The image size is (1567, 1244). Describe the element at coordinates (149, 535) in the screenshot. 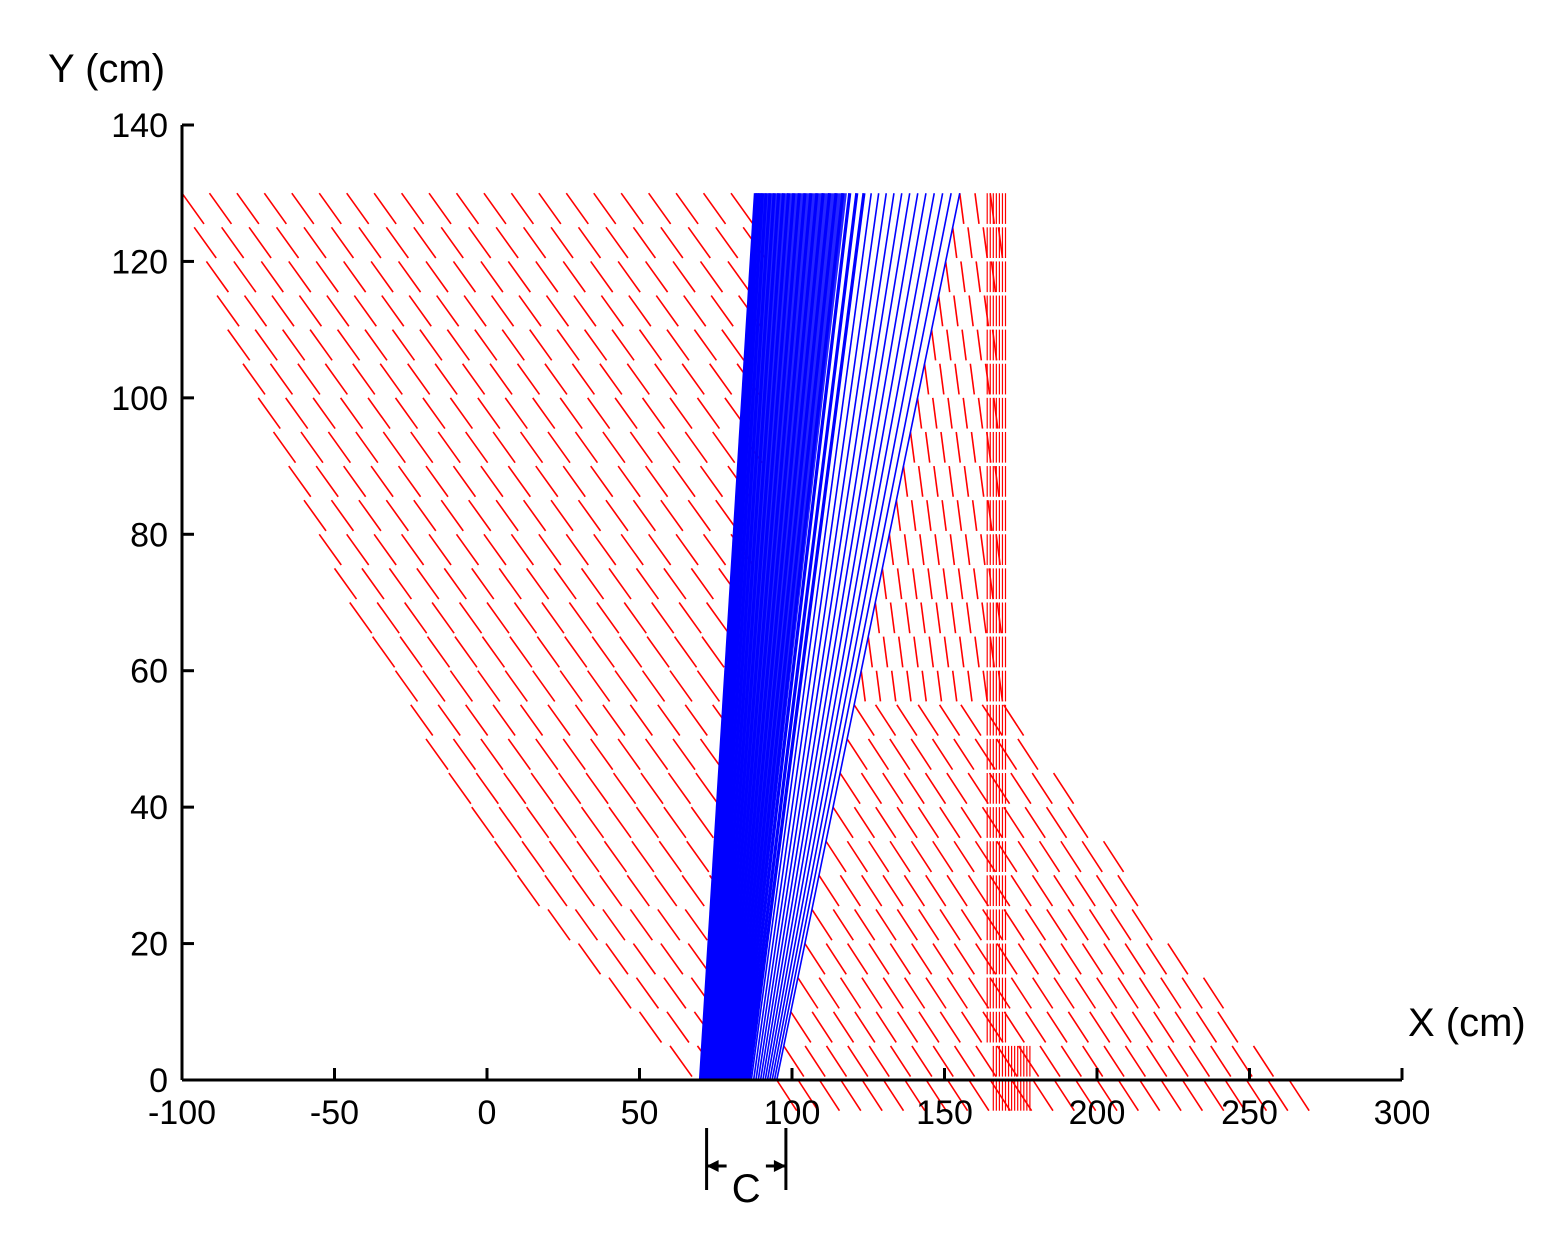

I see `y-tick-label: 80` at that location.